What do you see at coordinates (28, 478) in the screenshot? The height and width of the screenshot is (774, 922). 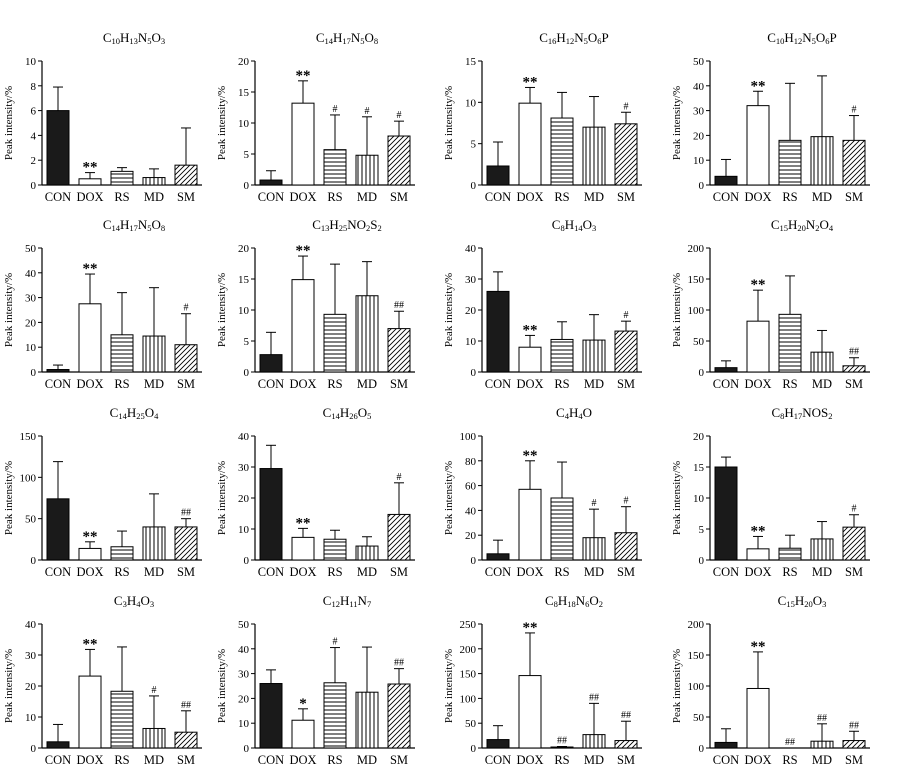 I see `y-tick-label: 100` at bounding box center [28, 478].